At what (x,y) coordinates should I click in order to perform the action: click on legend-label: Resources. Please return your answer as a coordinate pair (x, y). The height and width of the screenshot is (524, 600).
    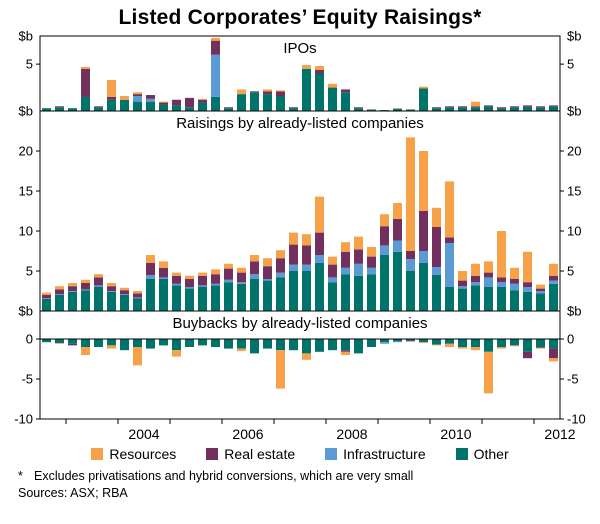
    Looking at the image, I should click on (143, 454).